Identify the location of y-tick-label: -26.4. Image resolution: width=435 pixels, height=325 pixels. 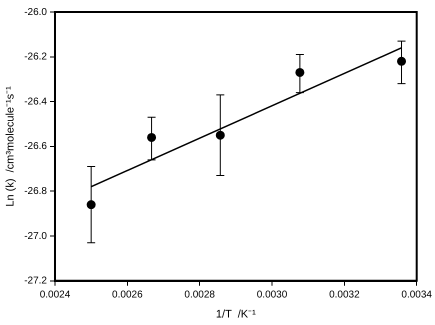
(36, 102).